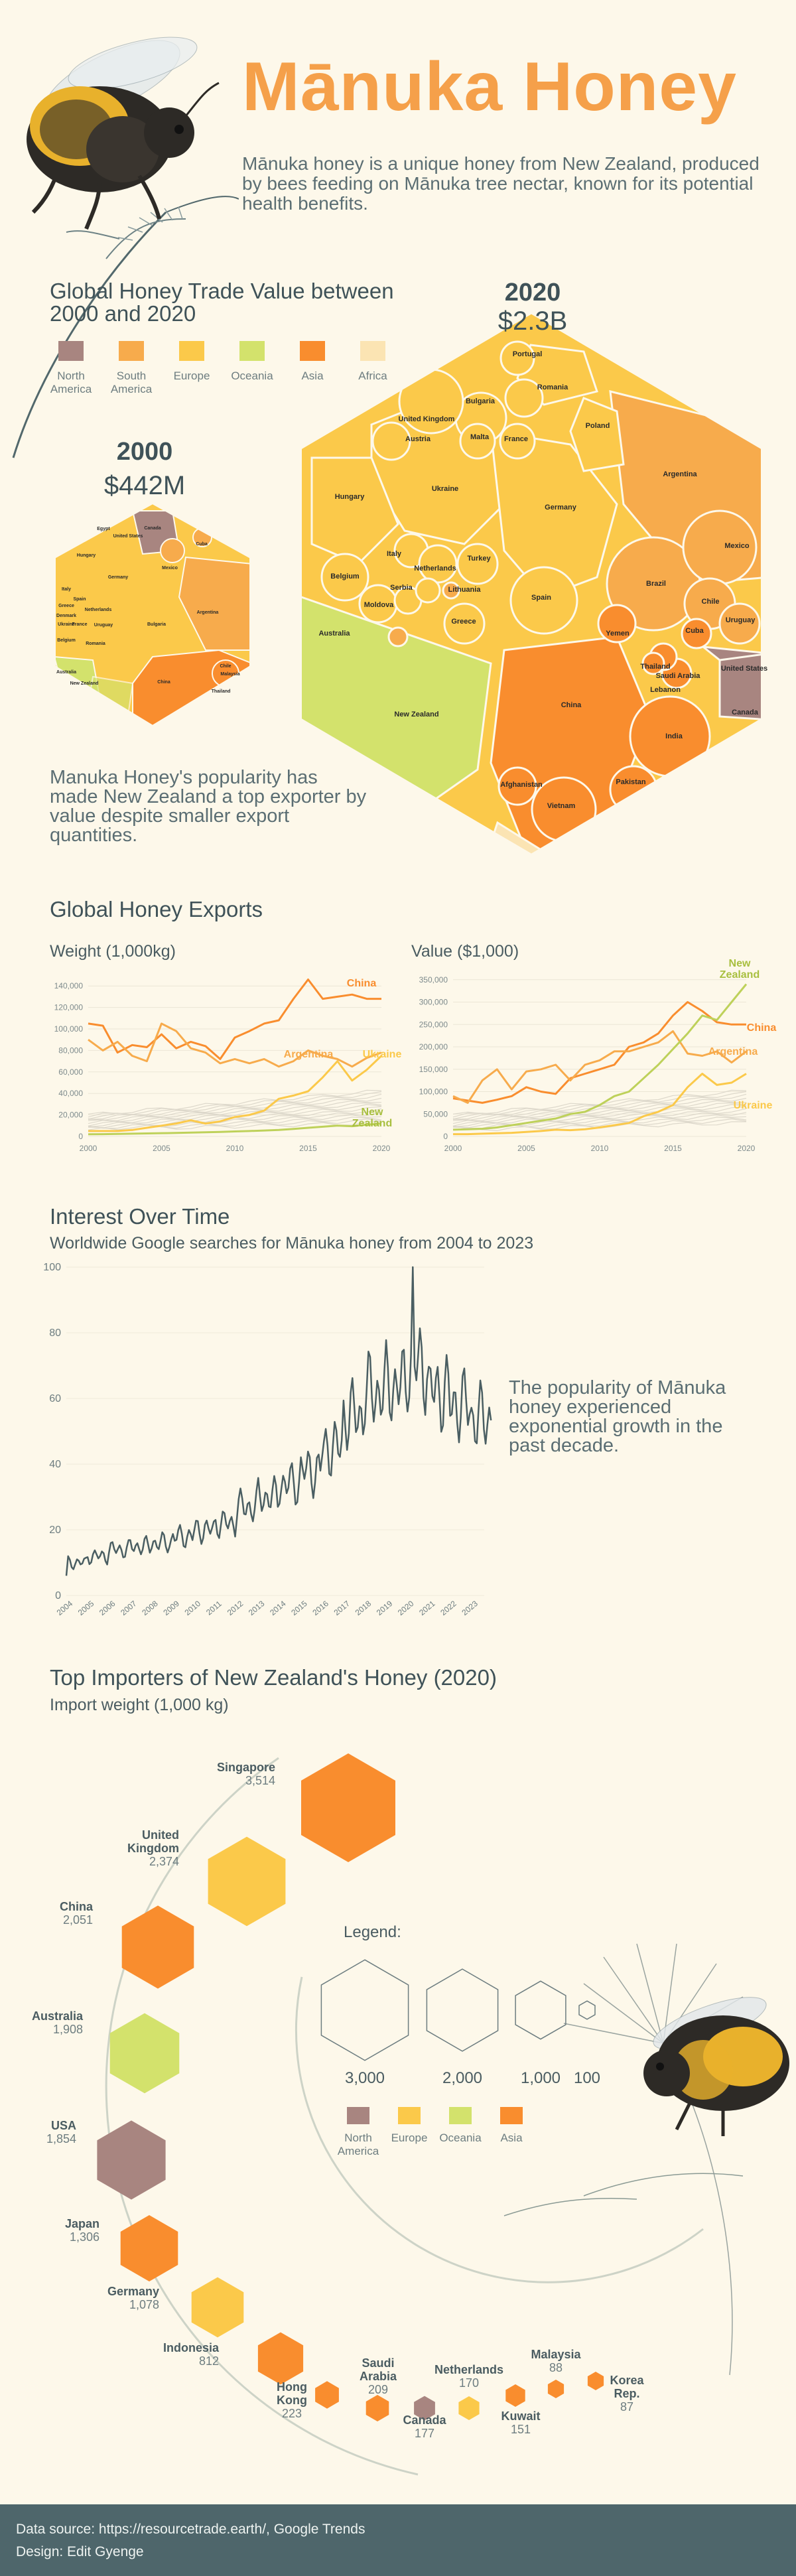 The image size is (796, 2576). I want to click on importer-name-2-0: China, so click(77, 1906).